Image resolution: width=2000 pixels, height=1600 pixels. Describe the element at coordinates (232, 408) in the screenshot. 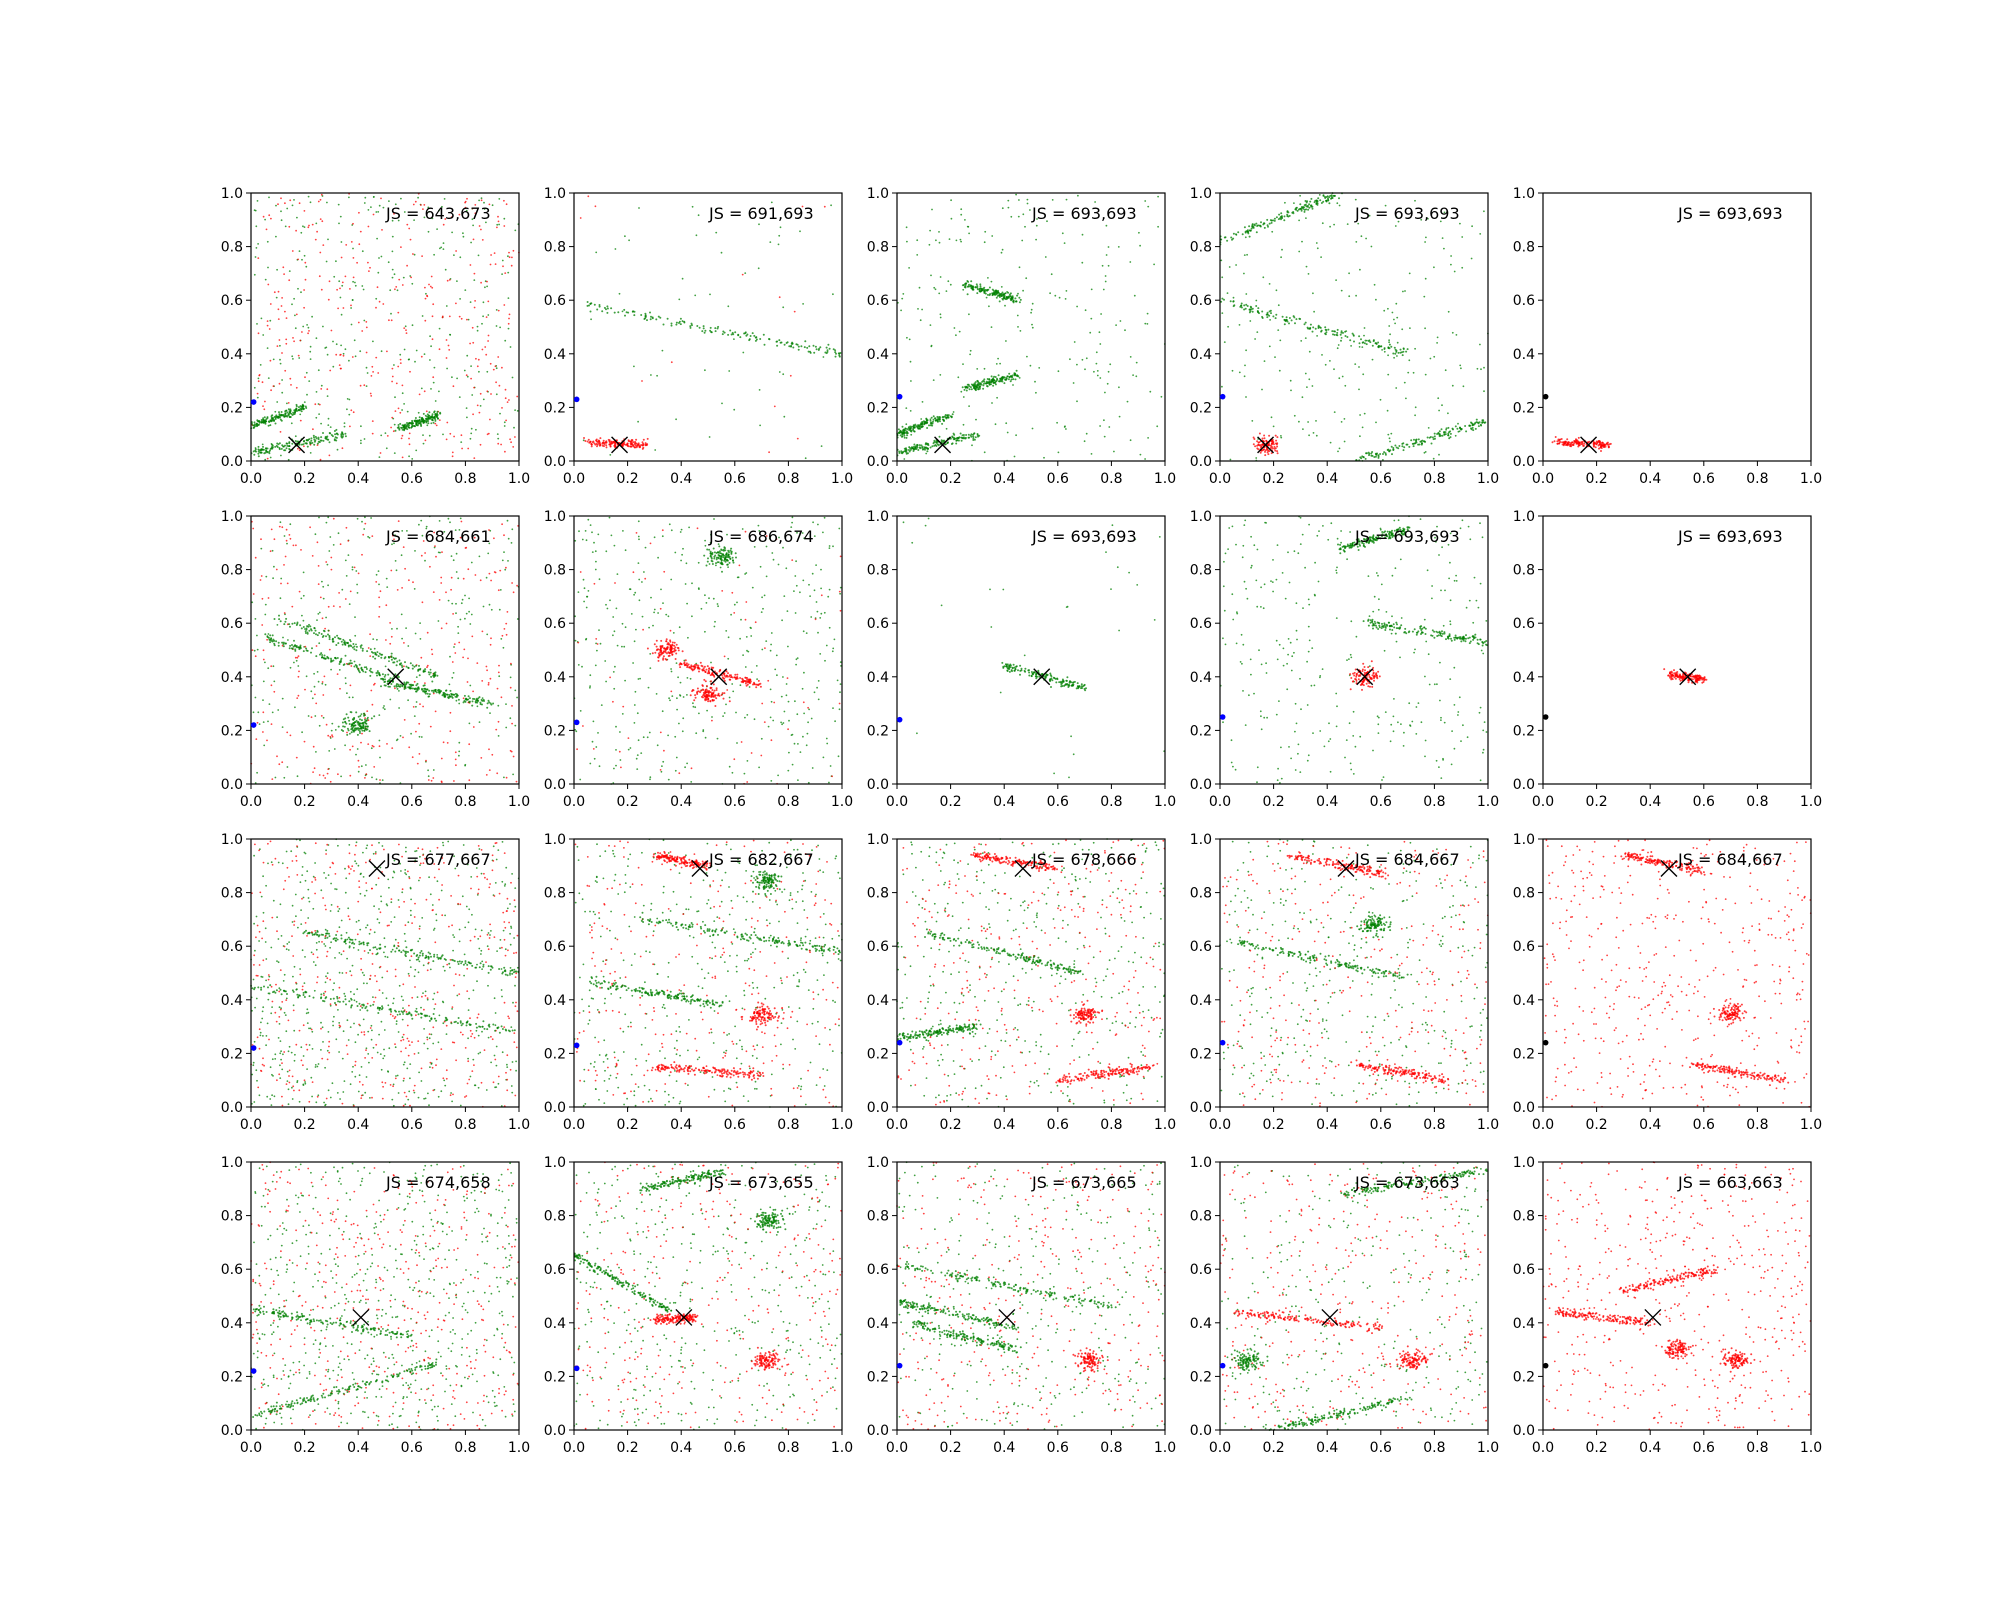

I see `y-tick-label: 0.2` at that location.